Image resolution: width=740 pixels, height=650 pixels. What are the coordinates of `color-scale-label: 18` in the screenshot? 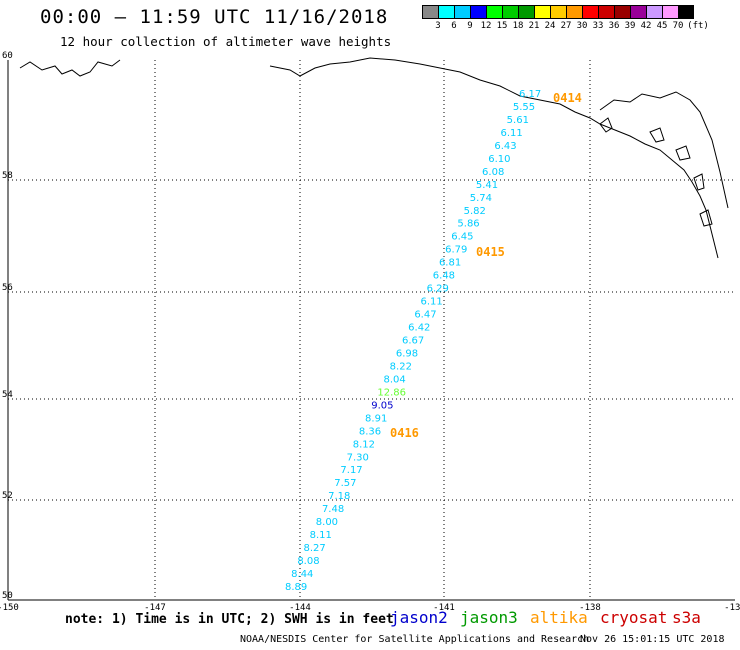 It's located at (518, 26).